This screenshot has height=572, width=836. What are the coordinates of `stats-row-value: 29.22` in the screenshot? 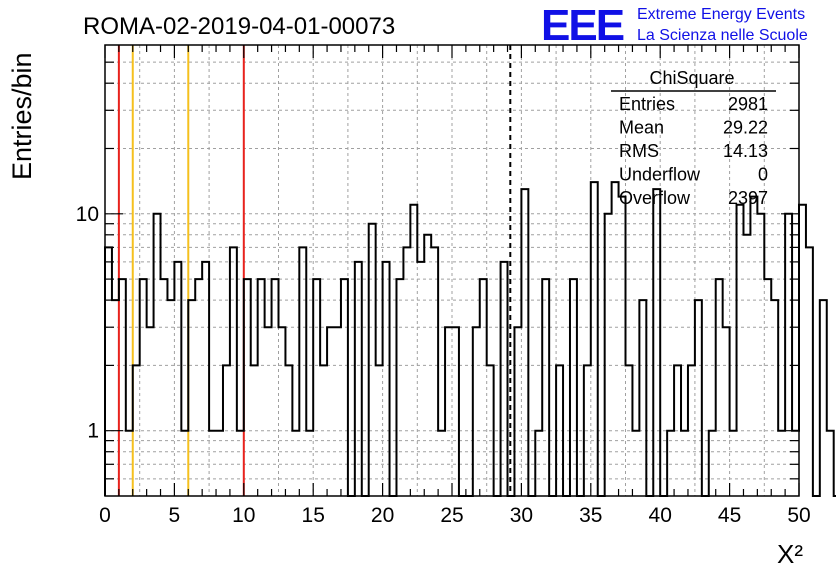 It's located at (745, 128).